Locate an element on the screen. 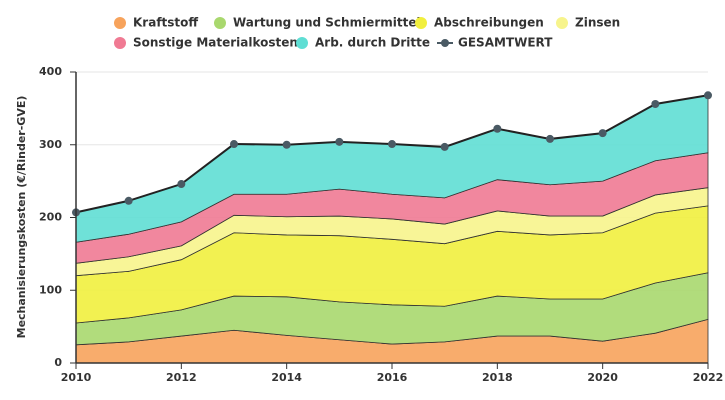  y-tick-label: 400 is located at coordinates (50, 71).